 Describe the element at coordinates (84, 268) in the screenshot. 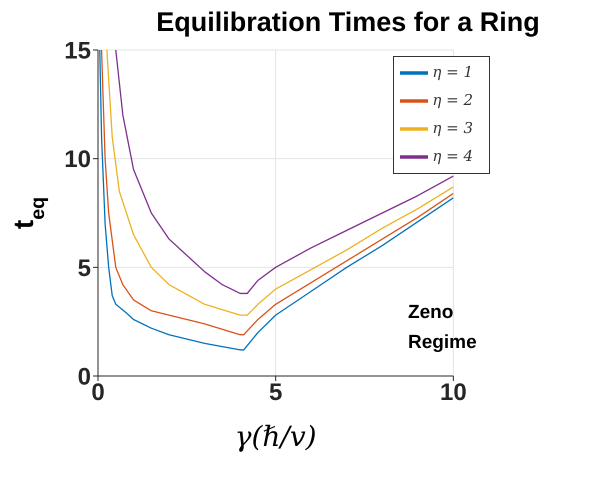

I see `y-tick-label: 5` at that location.